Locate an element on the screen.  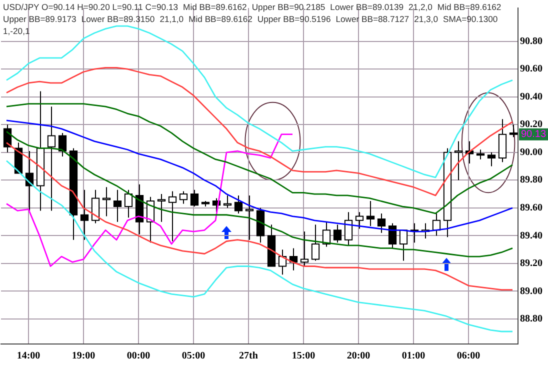
annotation: 1,-20,1 is located at coordinates (16, 31).